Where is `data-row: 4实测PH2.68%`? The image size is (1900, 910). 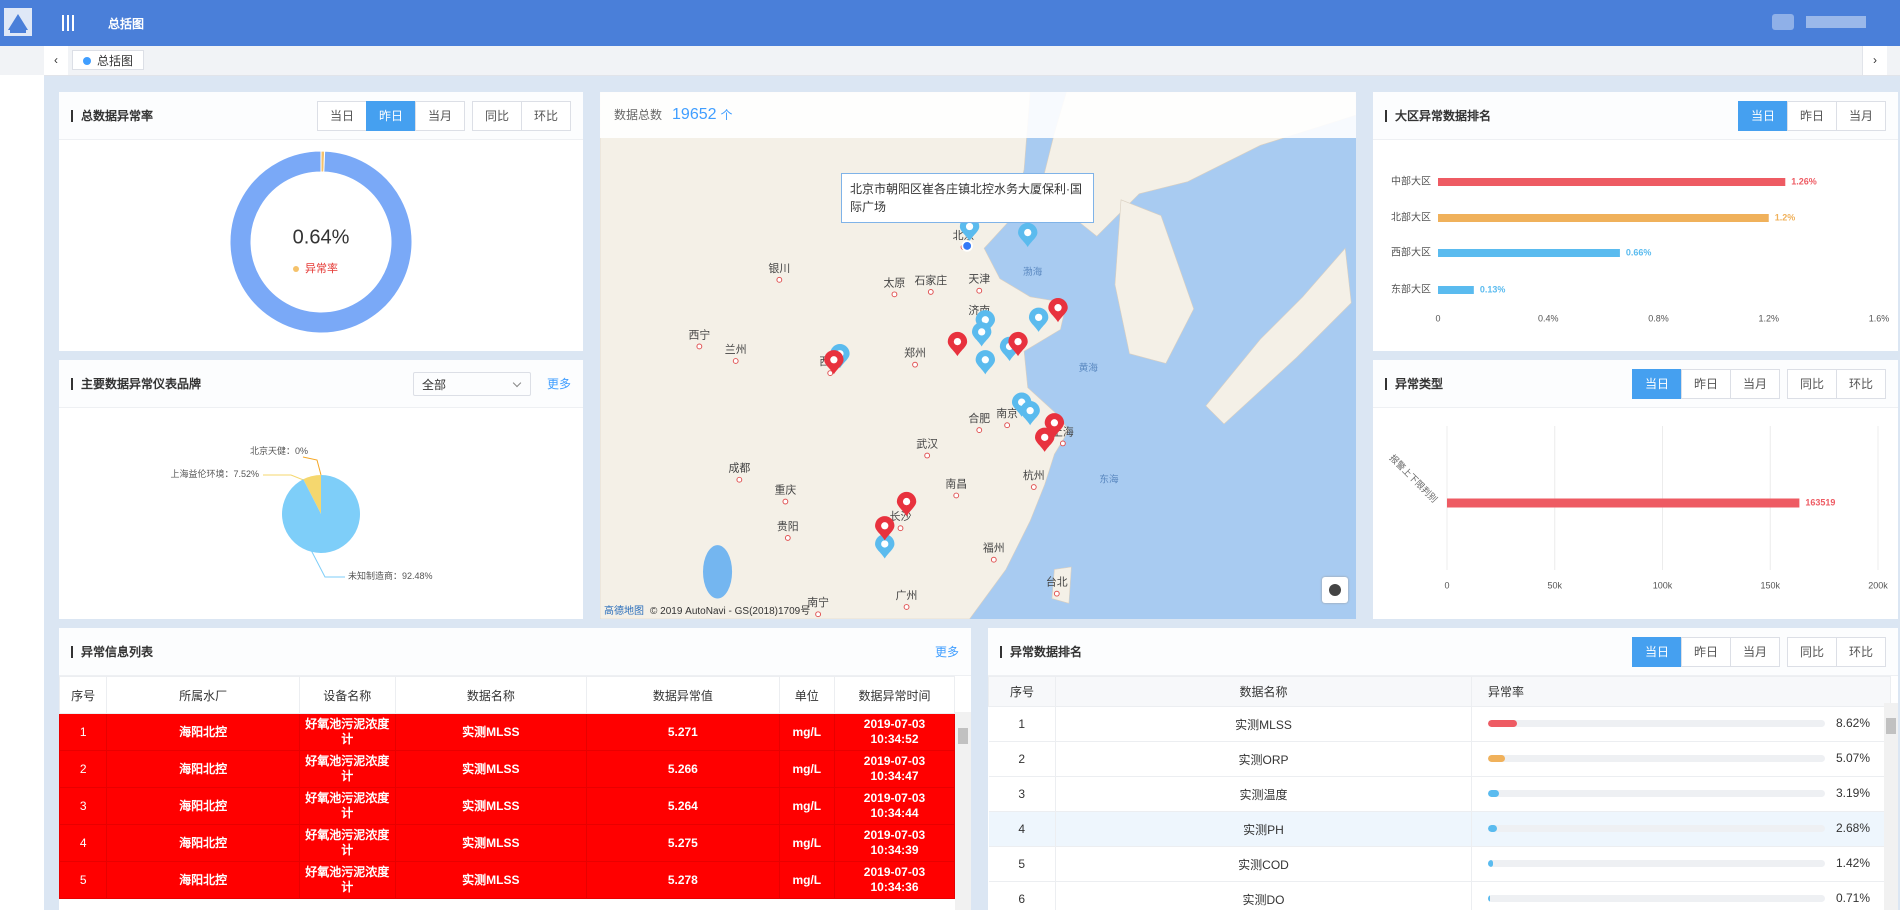 data-row: 4实测PH2.68% is located at coordinates (1440, 829).